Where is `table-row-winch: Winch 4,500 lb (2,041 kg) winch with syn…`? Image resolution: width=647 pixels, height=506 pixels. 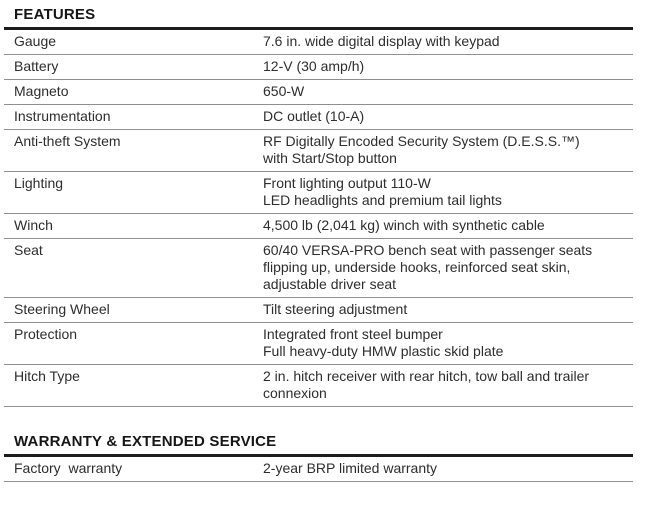
table-row-winch: Winch 4,500 lb (2,041 kg) winch with syn… is located at coordinates (318, 226).